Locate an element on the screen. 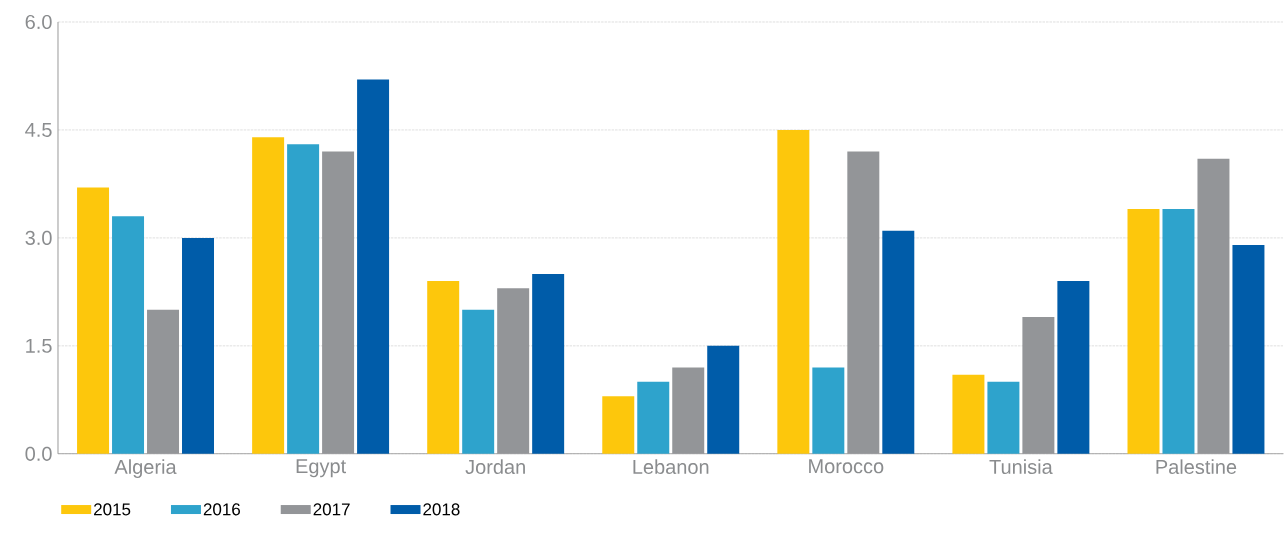  x-tick-label: Palestine is located at coordinates (1196, 467).